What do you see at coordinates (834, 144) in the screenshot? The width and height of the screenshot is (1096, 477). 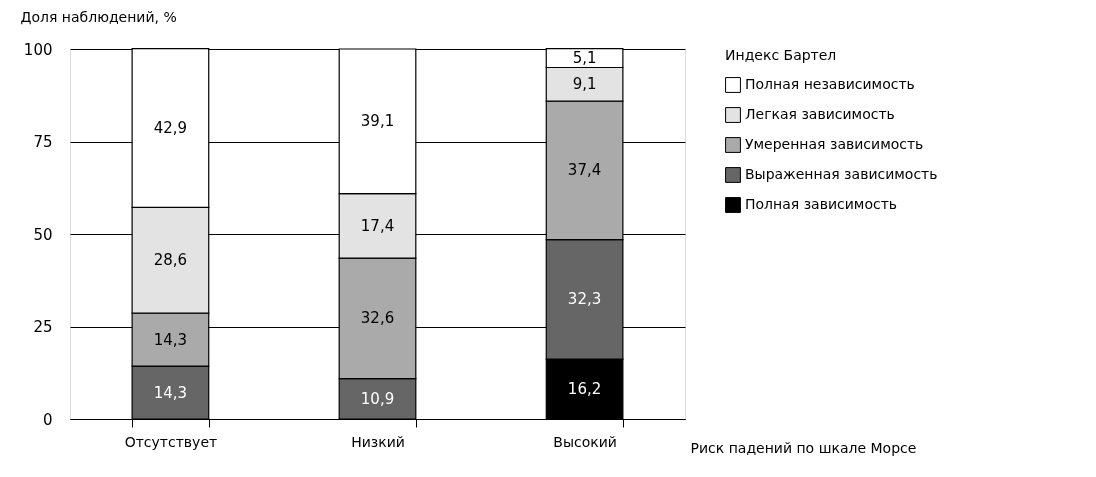 I see `legend-label: Умеренная зависимость` at bounding box center [834, 144].